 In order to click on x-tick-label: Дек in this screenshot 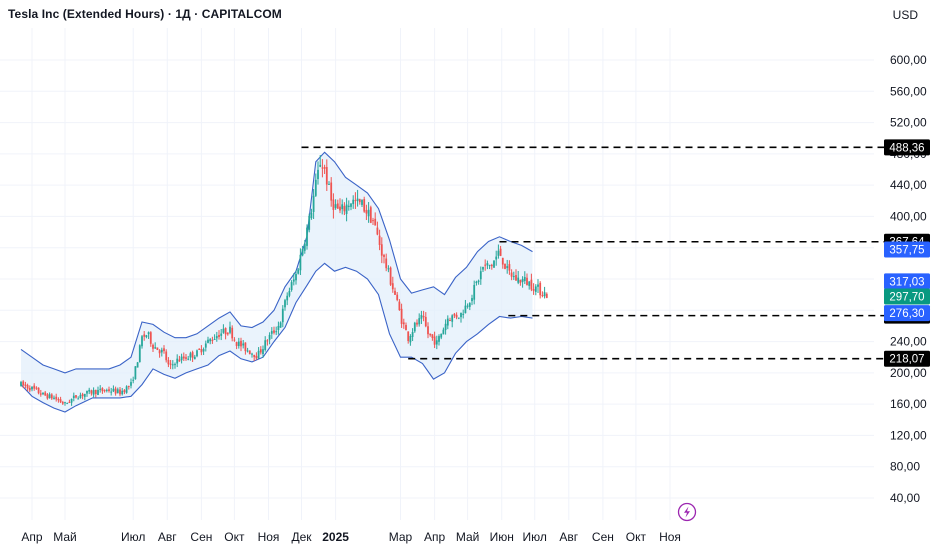, I will do `click(301, 537)`.